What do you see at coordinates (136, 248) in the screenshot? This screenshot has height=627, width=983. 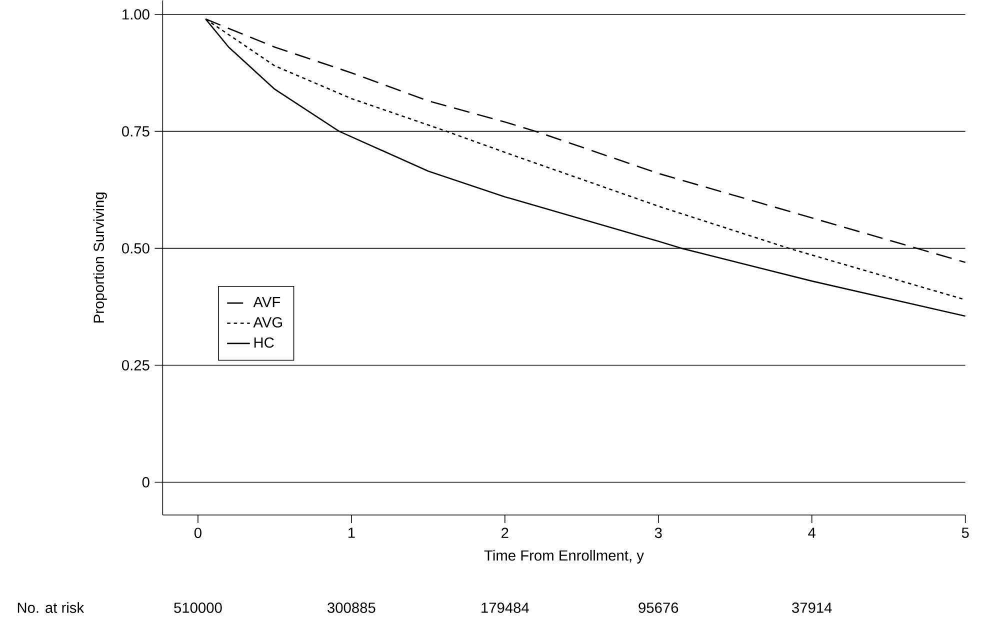 I see `y-tick-label: 0.50` at bounding box center [136, 248].